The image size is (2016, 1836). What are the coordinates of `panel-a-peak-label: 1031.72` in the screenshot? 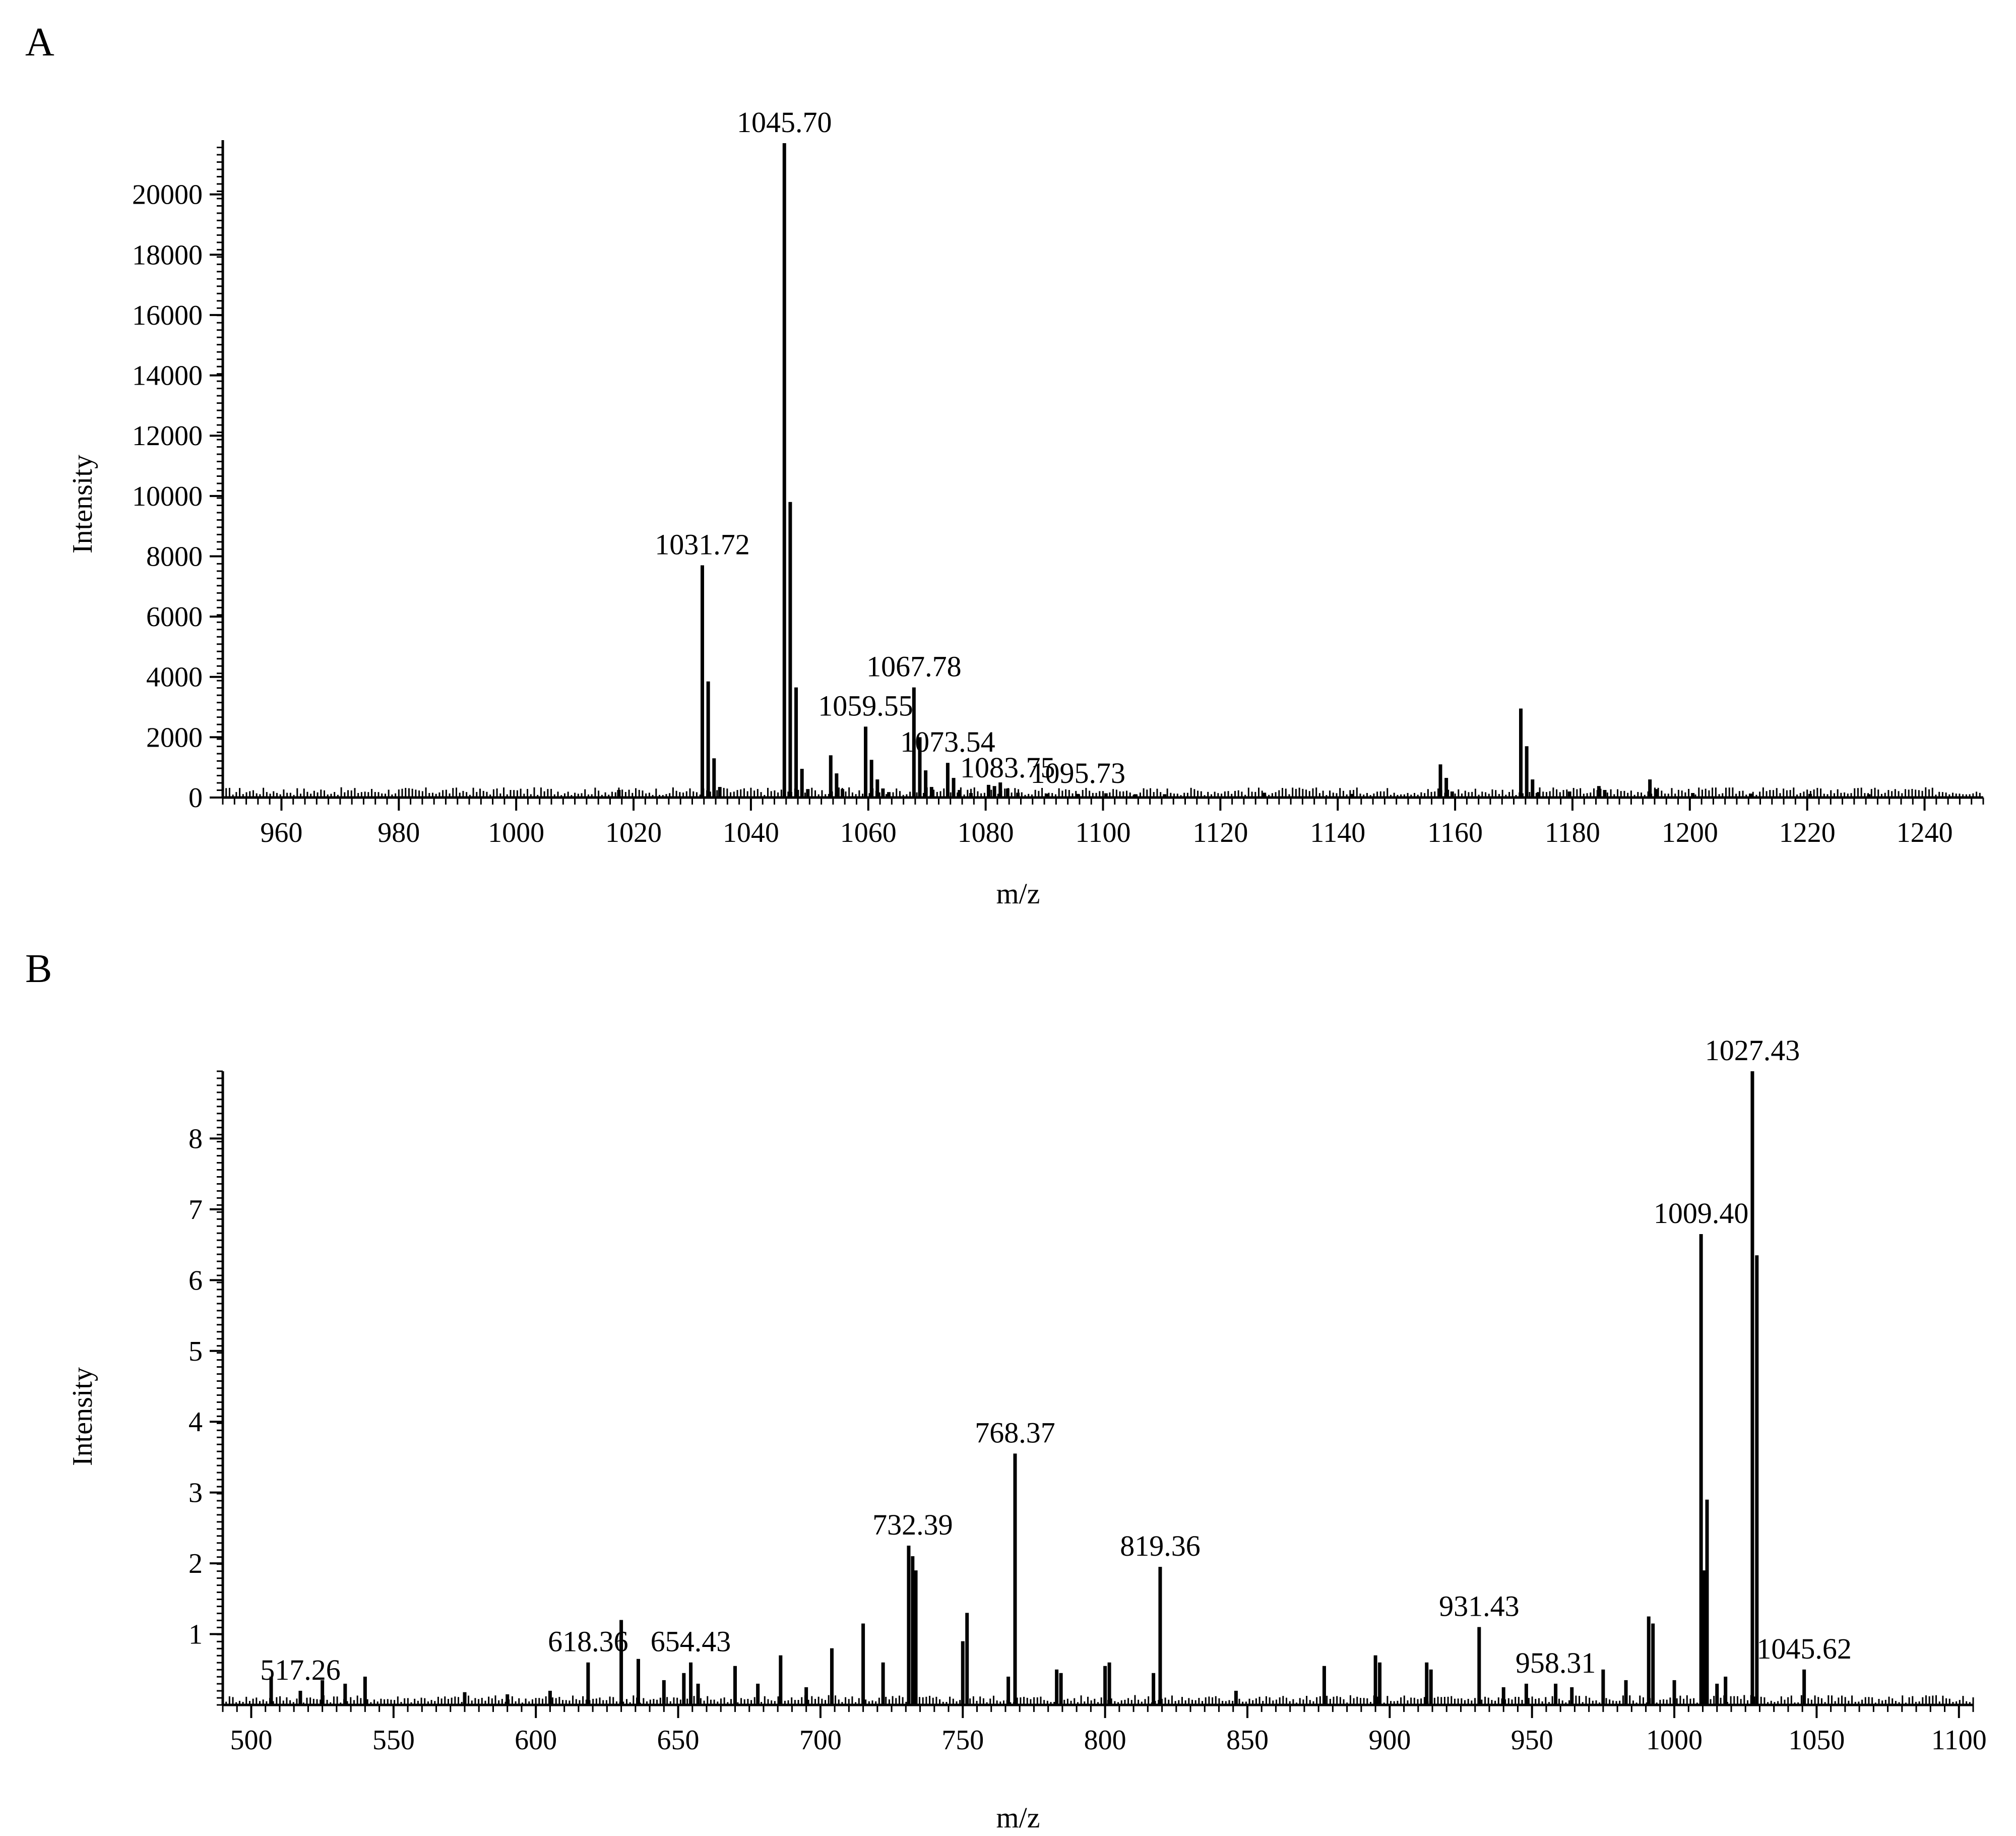 It's located at (703, 545).